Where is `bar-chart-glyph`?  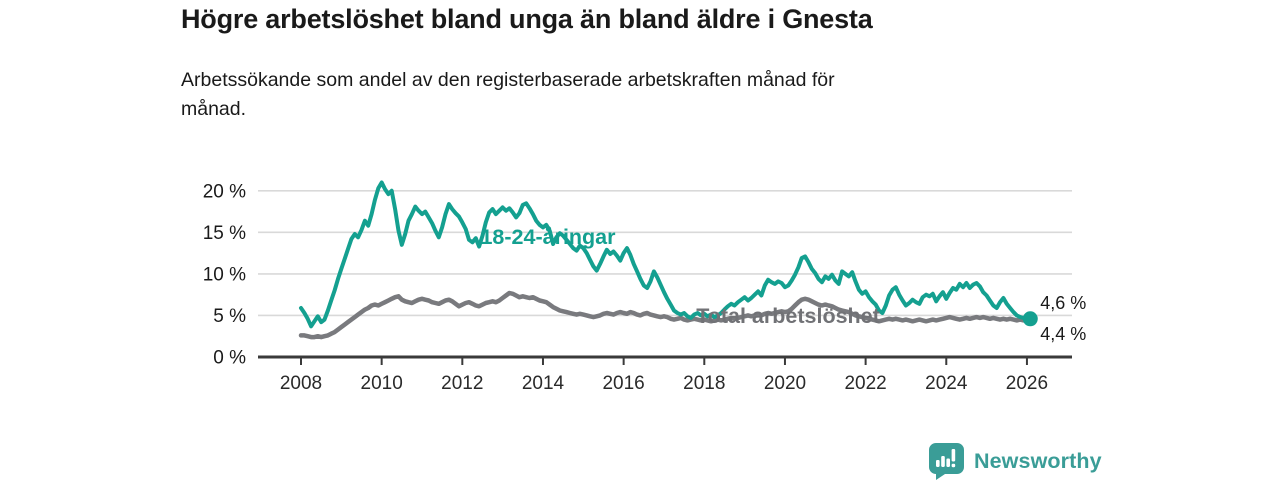
bar-chart-glyph is located at coordinates (946, 458).